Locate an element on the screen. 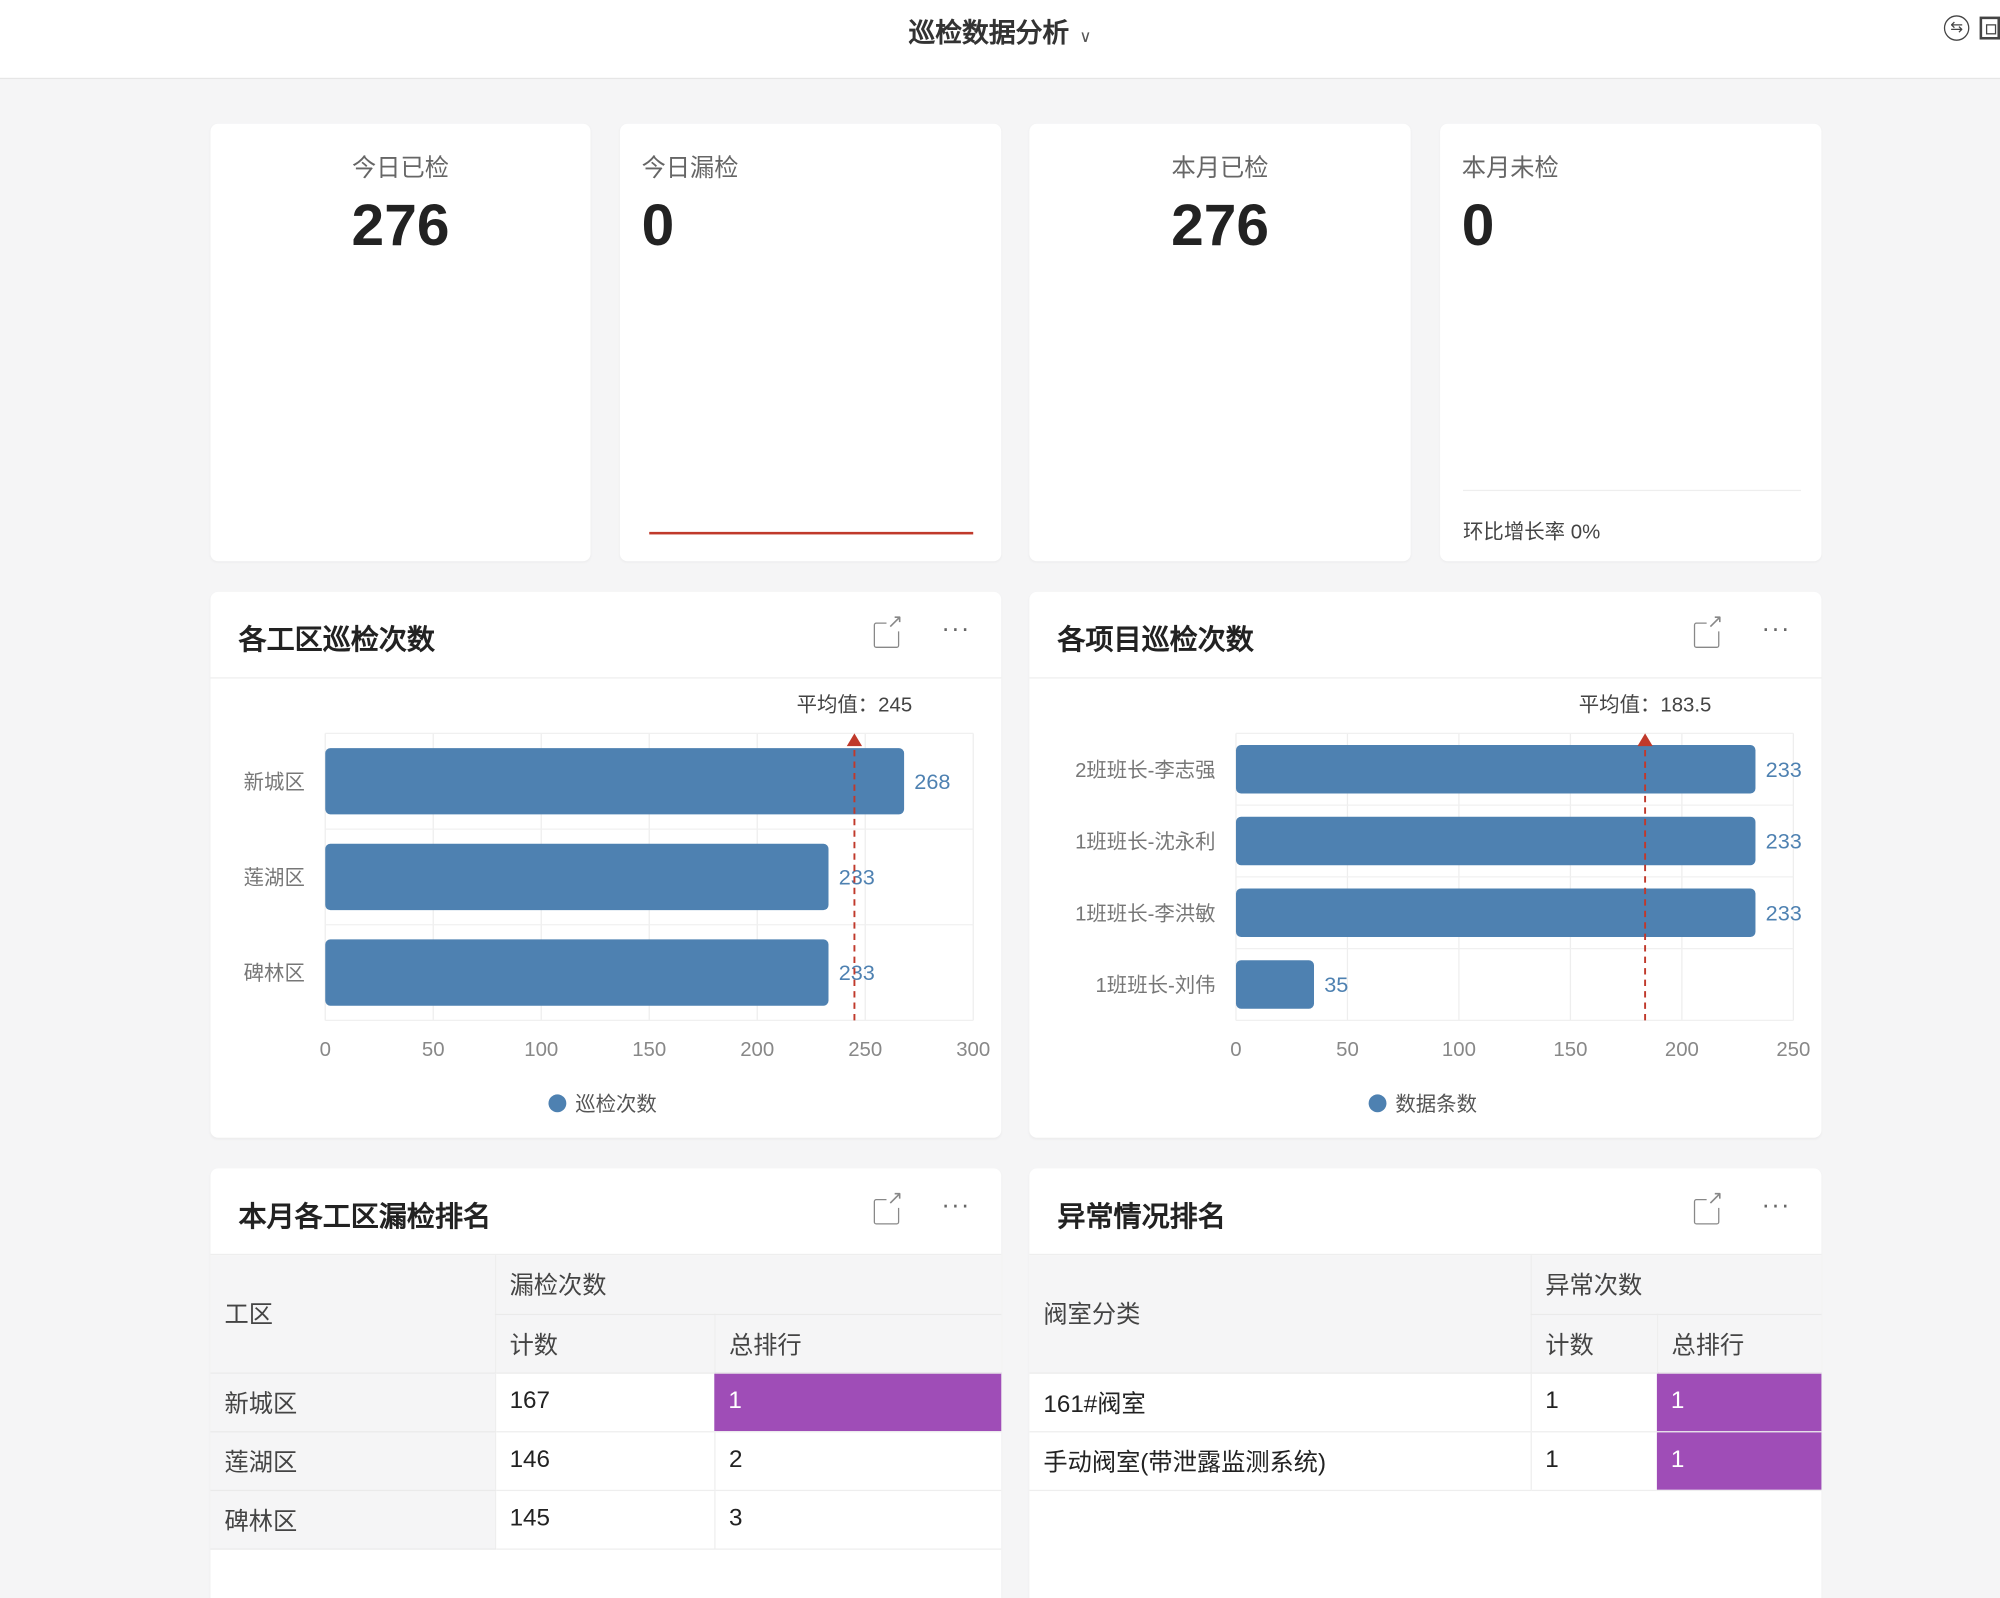  cell: 碑林区 is located at coordinates (352, 1519).